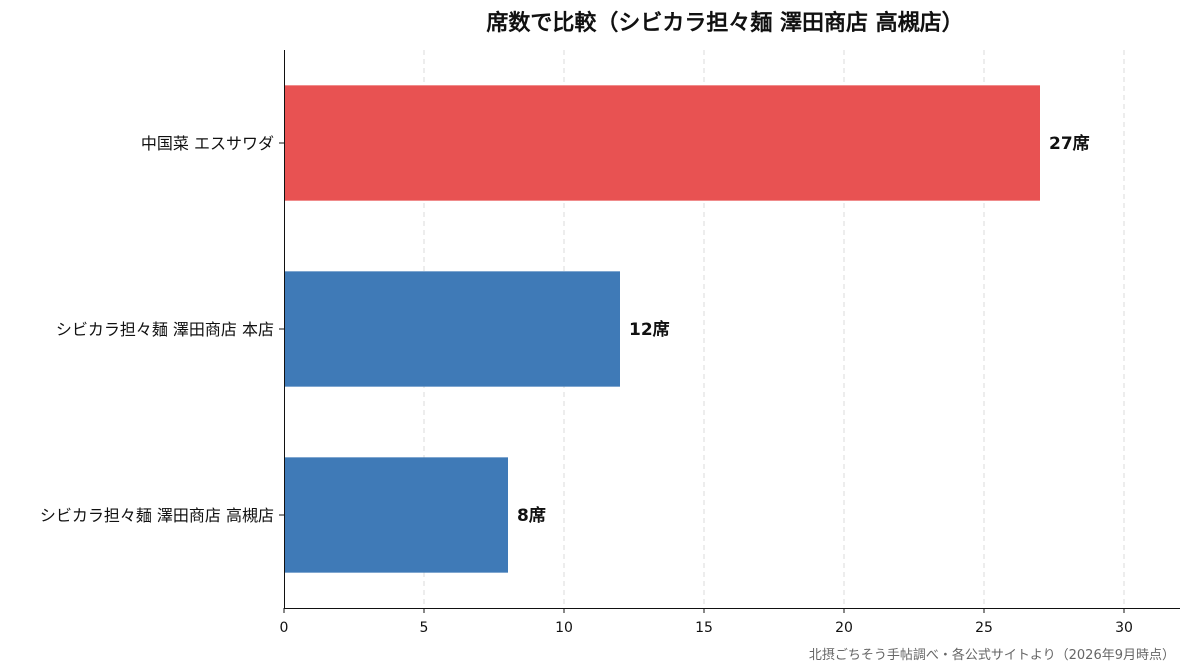 The height and width of the screenshot is (672, 1193). I want to click on value-label: 12席, so click(649, 329).